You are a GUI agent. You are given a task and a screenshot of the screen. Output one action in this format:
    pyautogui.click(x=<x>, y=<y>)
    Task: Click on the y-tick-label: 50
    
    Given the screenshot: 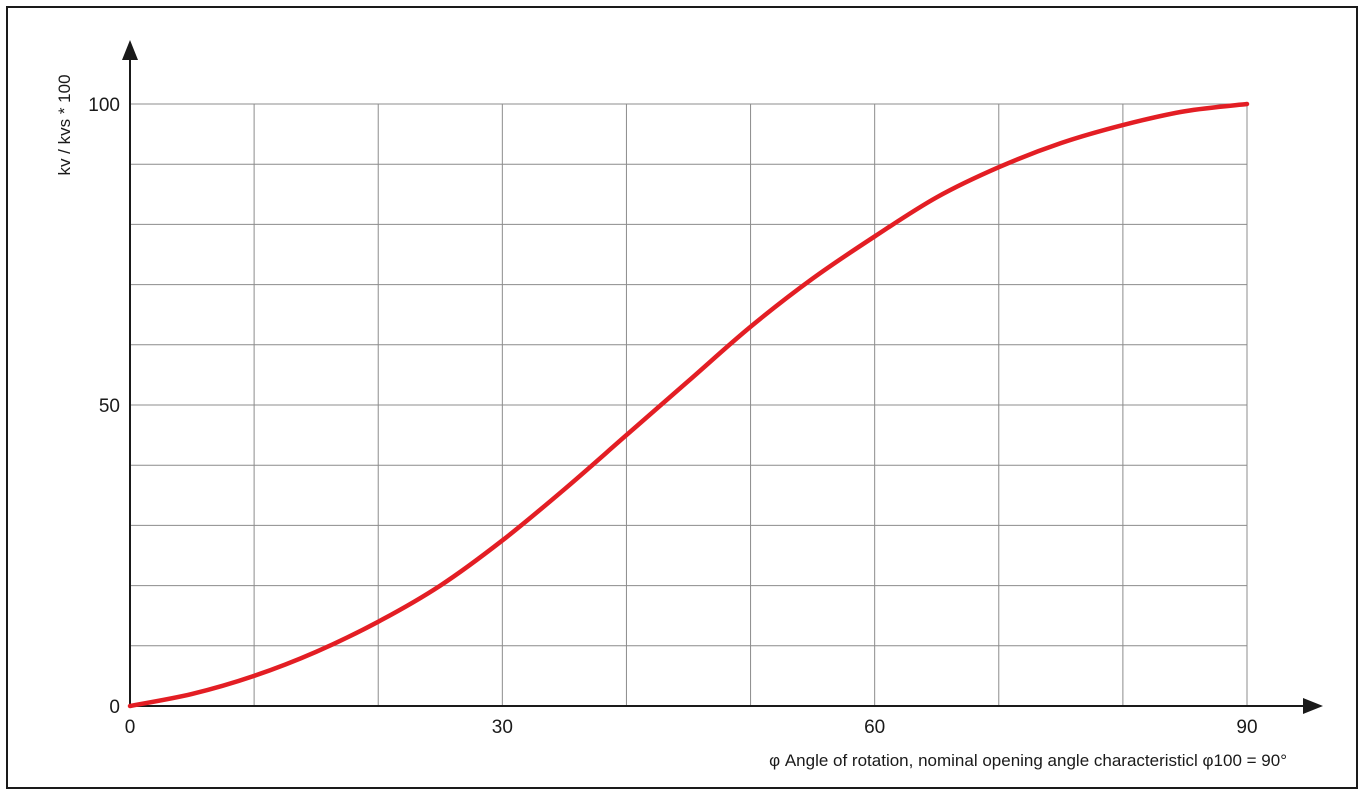 What is the action you would take?
    pyautogui.click(x=109, y=406)
    